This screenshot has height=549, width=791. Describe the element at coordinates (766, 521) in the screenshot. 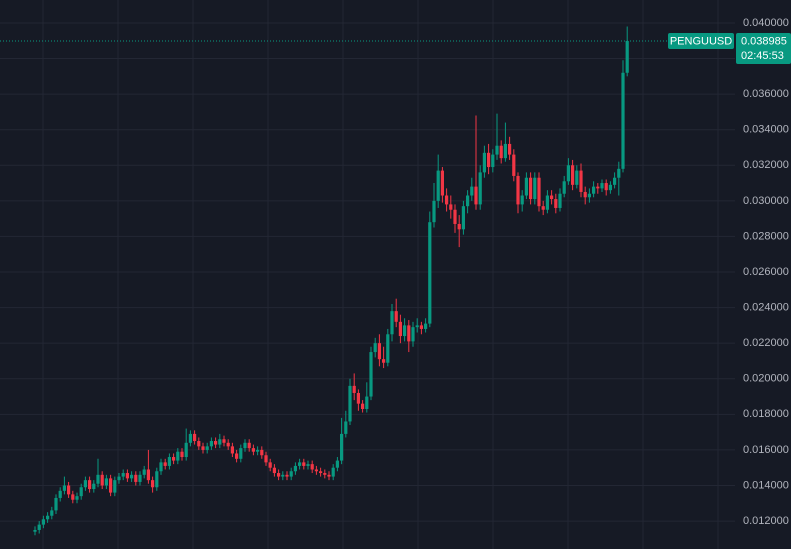

I see `y-tick-label: 0.012000` at that location.